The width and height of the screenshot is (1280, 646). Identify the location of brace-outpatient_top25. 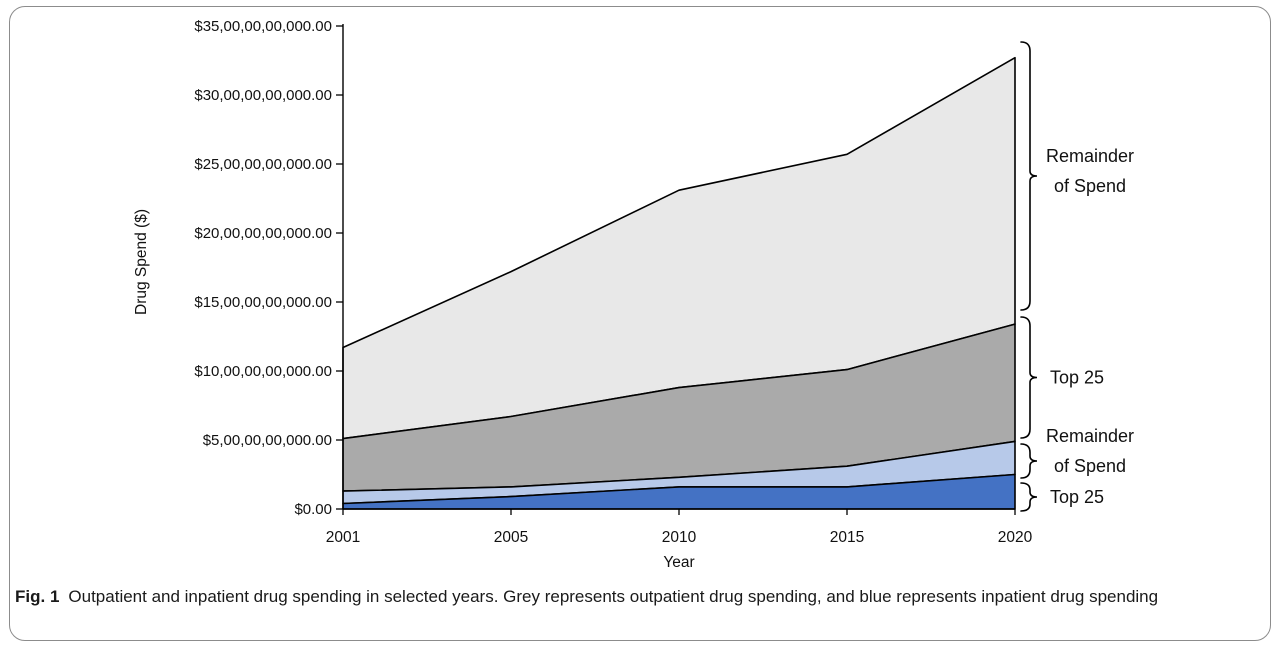
(1029, 377).